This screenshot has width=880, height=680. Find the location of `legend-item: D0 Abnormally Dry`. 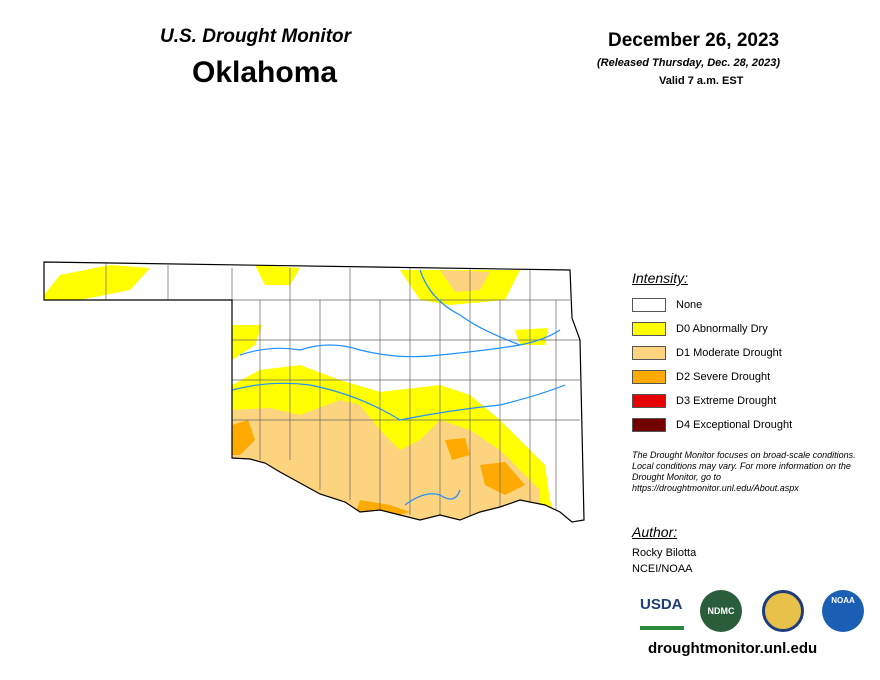

legend-item: D0 Abnormally Dry is located at coordinates (700, 329).